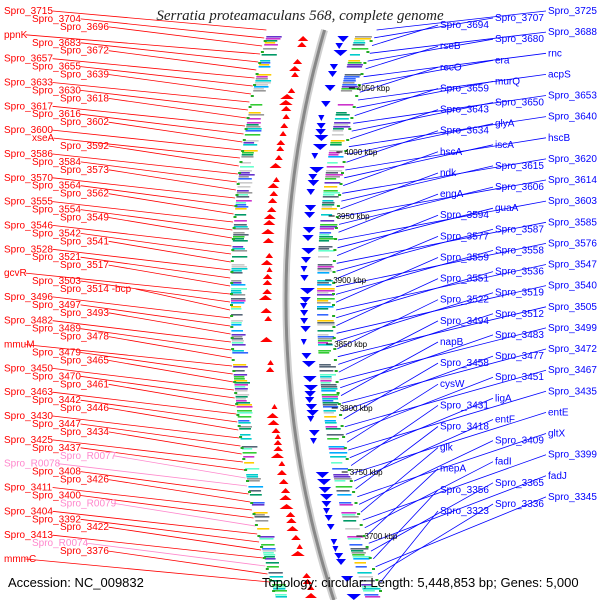  I want to click on gene-label: Spro_3554, so click(56, 210).